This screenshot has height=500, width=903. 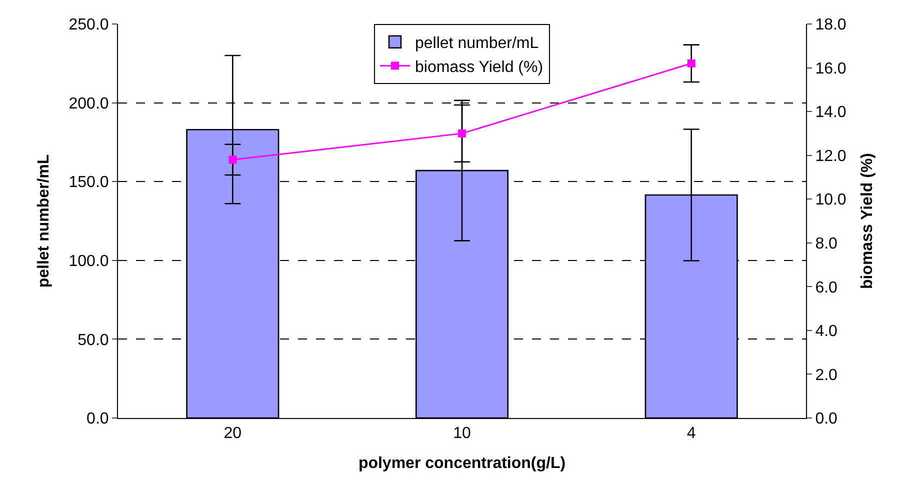 I want to click on y-tick-label: 50.0, so click(x=93, y=340).